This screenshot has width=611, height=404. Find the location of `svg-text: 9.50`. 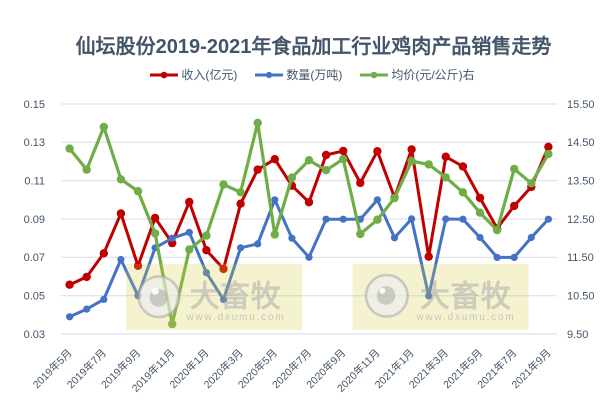

svg-text: 9.50 is located at coordinates (577, 335).